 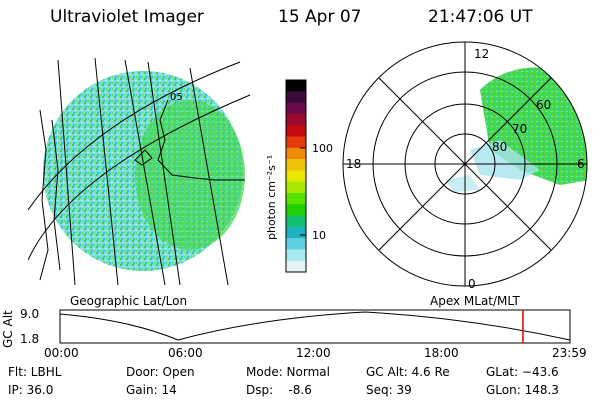 What do you see at coordinates (354, 164) in the screenshot?
I see `mlt-label-18: 18` at bounding box center [354, 164].